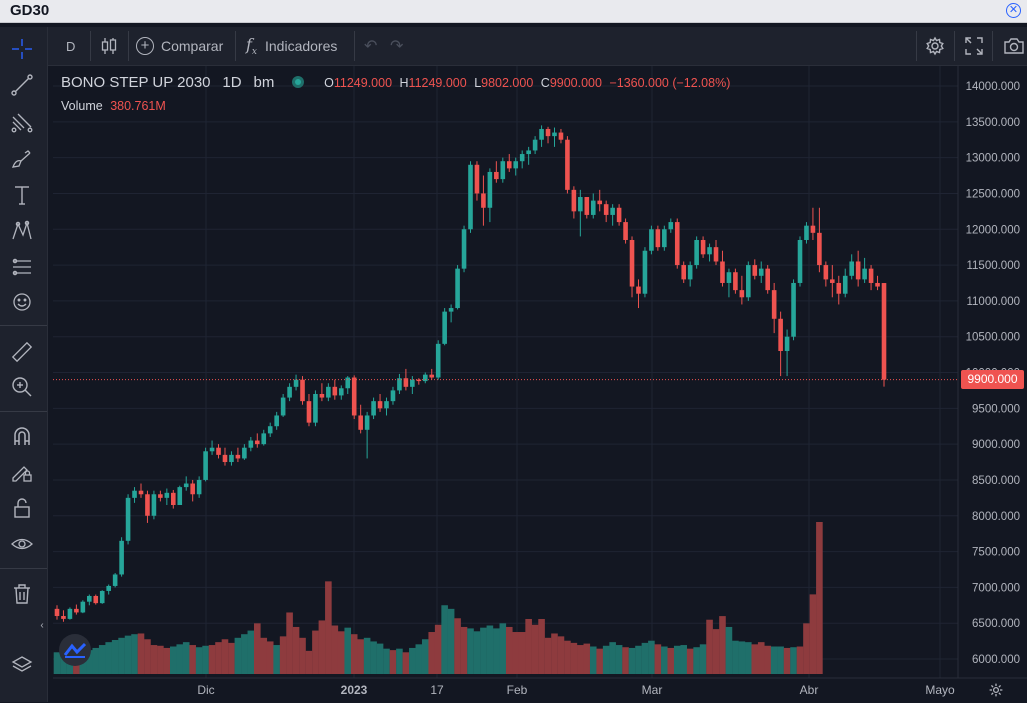  What do you see at coordinates (22, 302) in the screenshot?
I see `emoji-icon` at bounding box center [22, 302].